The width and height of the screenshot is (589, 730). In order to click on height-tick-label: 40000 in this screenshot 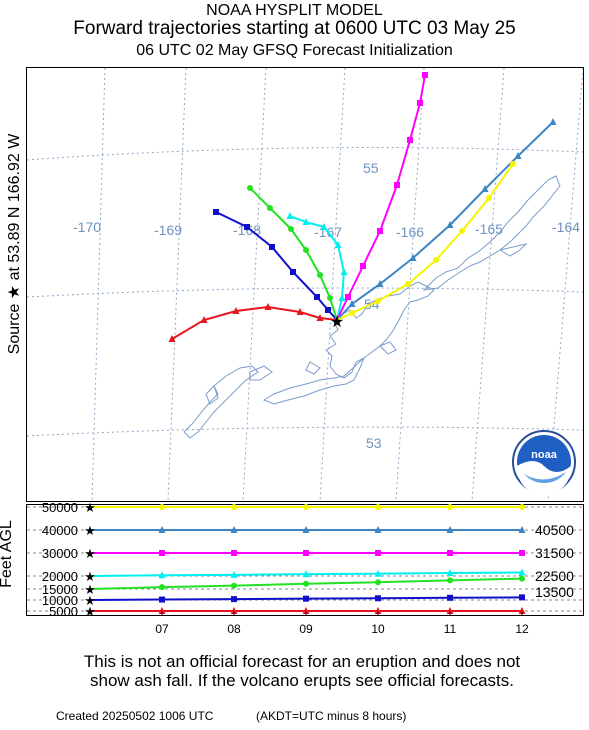, I will do `click(60, 530)`.